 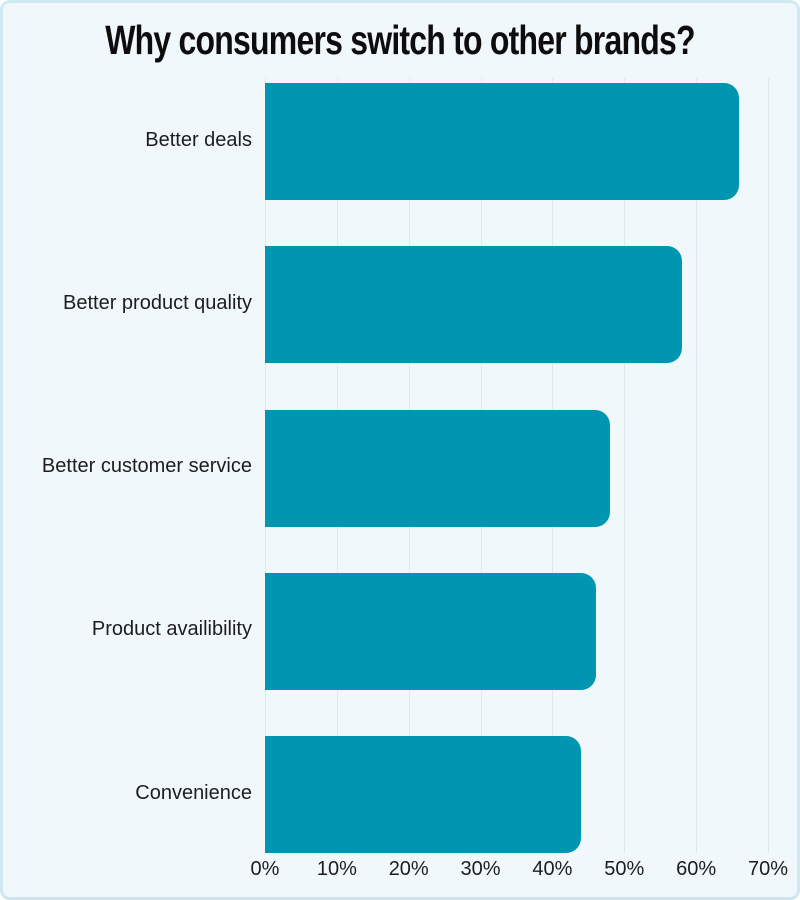 I want to click on x-tick-label: 70%, so click(x=768, y=869).